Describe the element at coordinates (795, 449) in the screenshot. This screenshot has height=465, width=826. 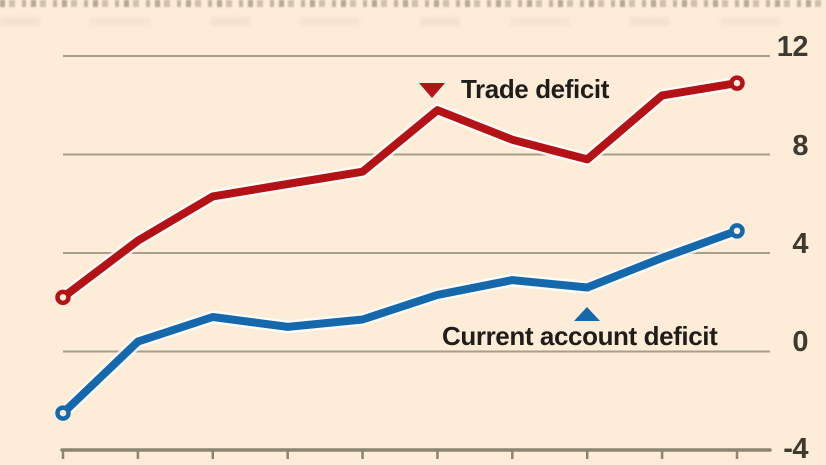
I see `y-tick-neg4: -4` at that location.